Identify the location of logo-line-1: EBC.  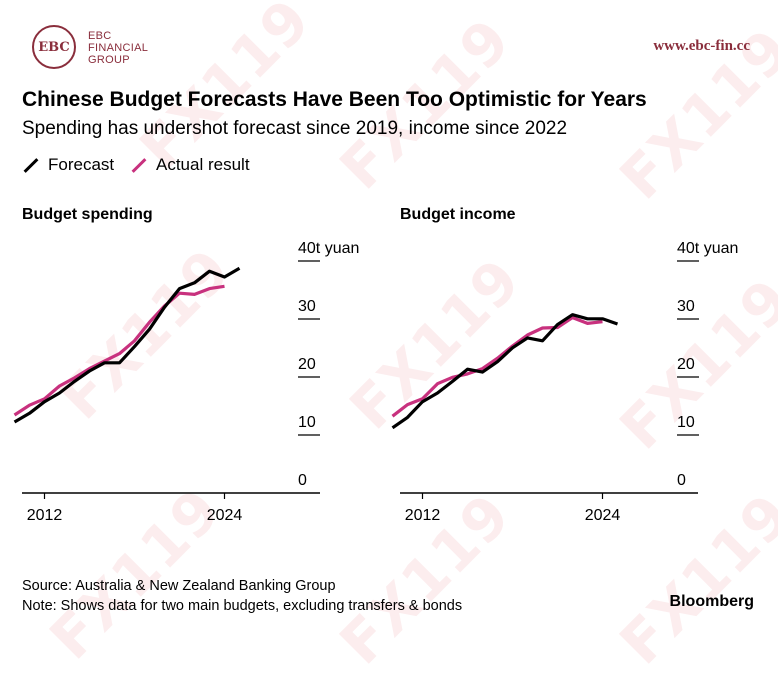
(100, 36).